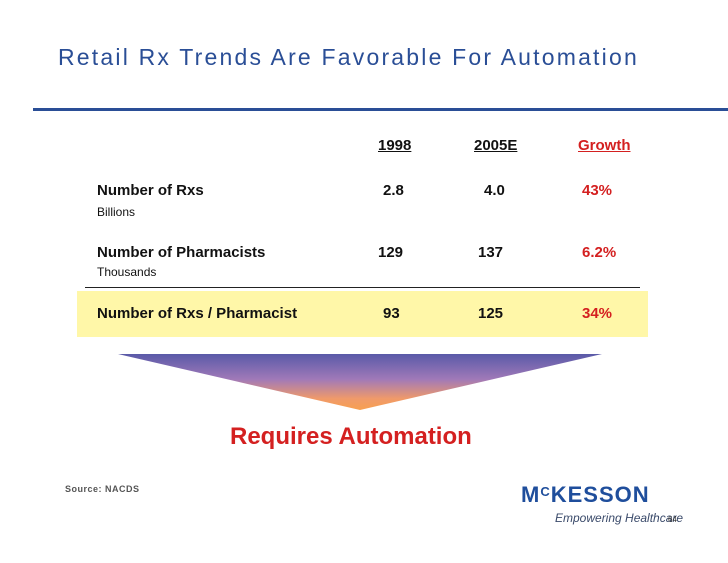  What do you see at coordinates (197, 313) in the screenshot?
I see `row-label-rxs-per-pharmacist: Number of Rxs / Pharmacist` at bounding box center [197, 313].